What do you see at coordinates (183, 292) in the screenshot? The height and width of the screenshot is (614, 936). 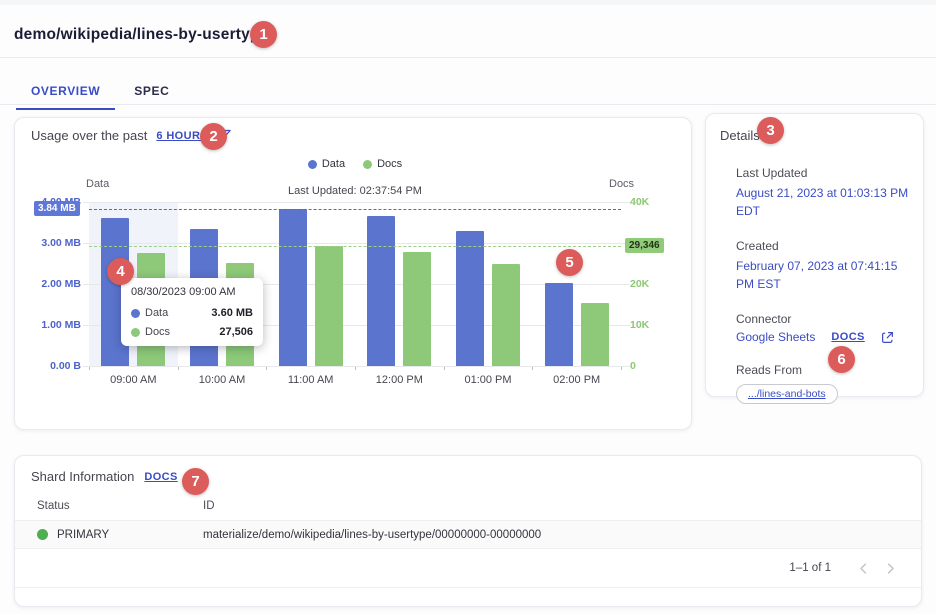 I see `tooltip-title: 08/30/2023 09:00 AM` at bounding box center [183, 292].